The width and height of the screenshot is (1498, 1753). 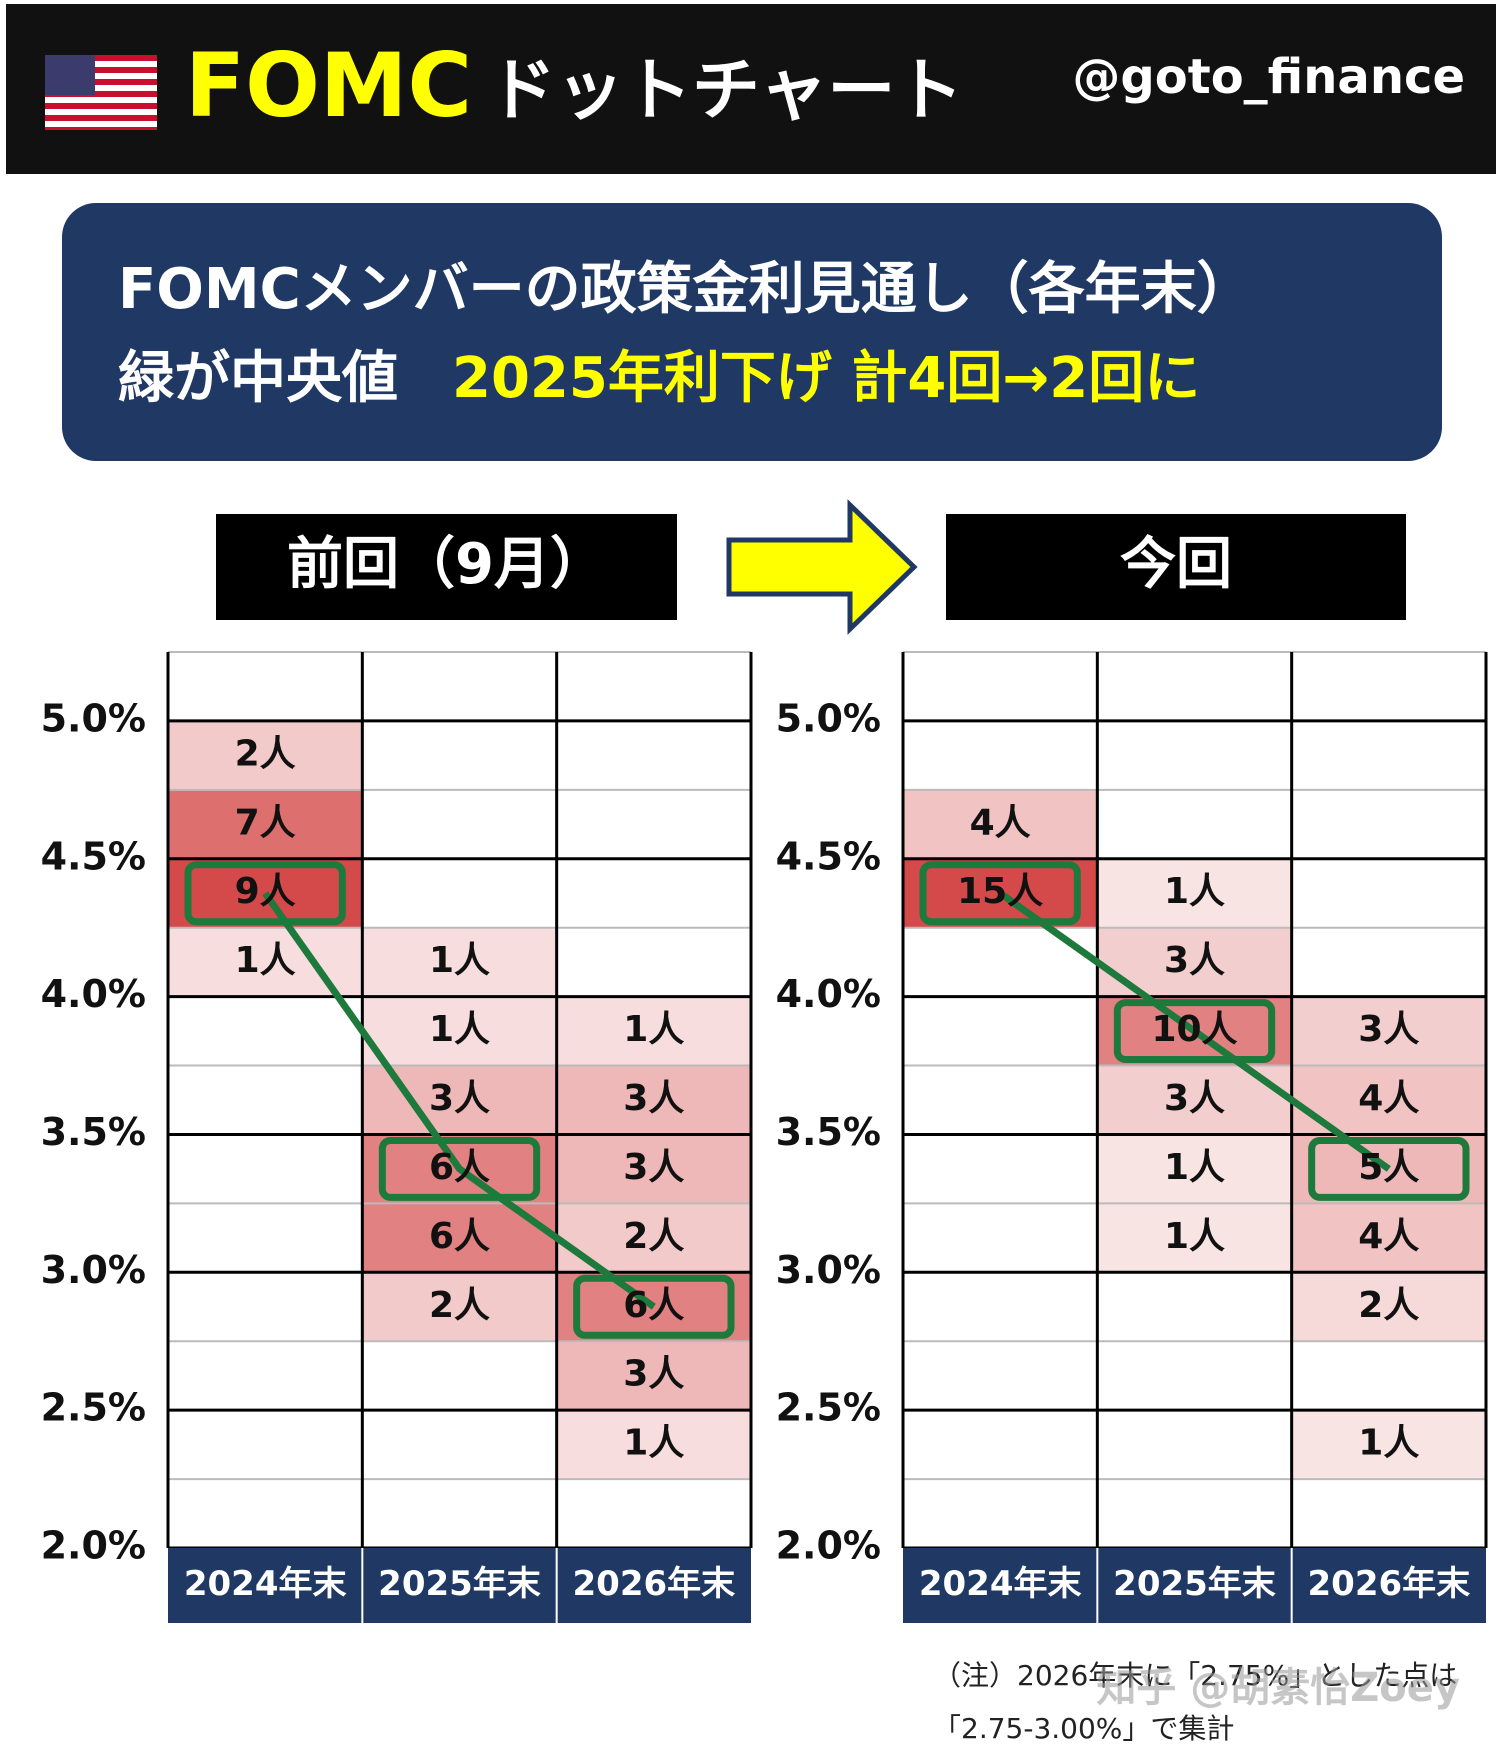 I want to click on header-bar, so click(x=751, y=89).